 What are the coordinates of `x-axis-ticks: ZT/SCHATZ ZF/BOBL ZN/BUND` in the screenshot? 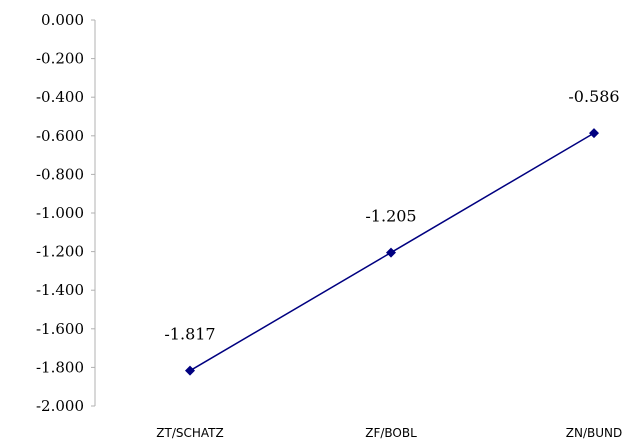 It's located at (389, 433).